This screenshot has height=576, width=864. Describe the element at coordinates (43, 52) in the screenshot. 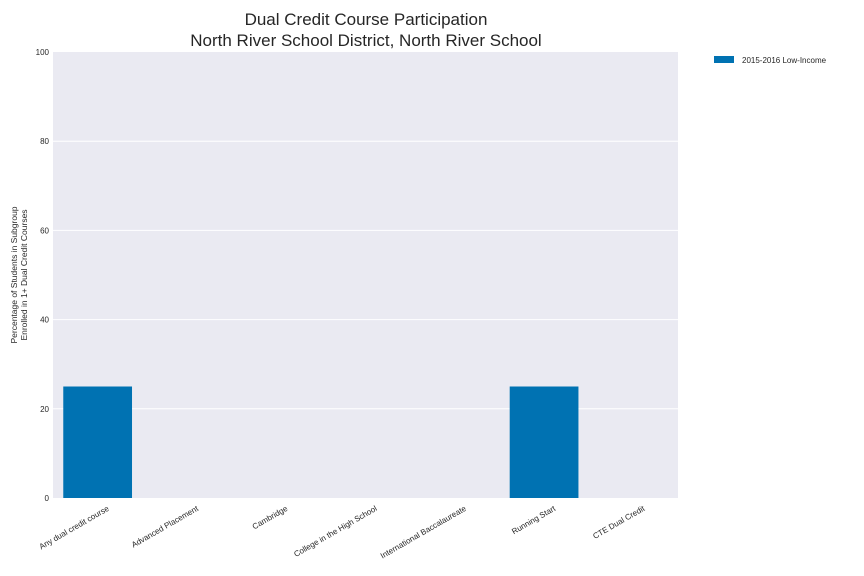

I see `y-tick-label: 100` at that location.